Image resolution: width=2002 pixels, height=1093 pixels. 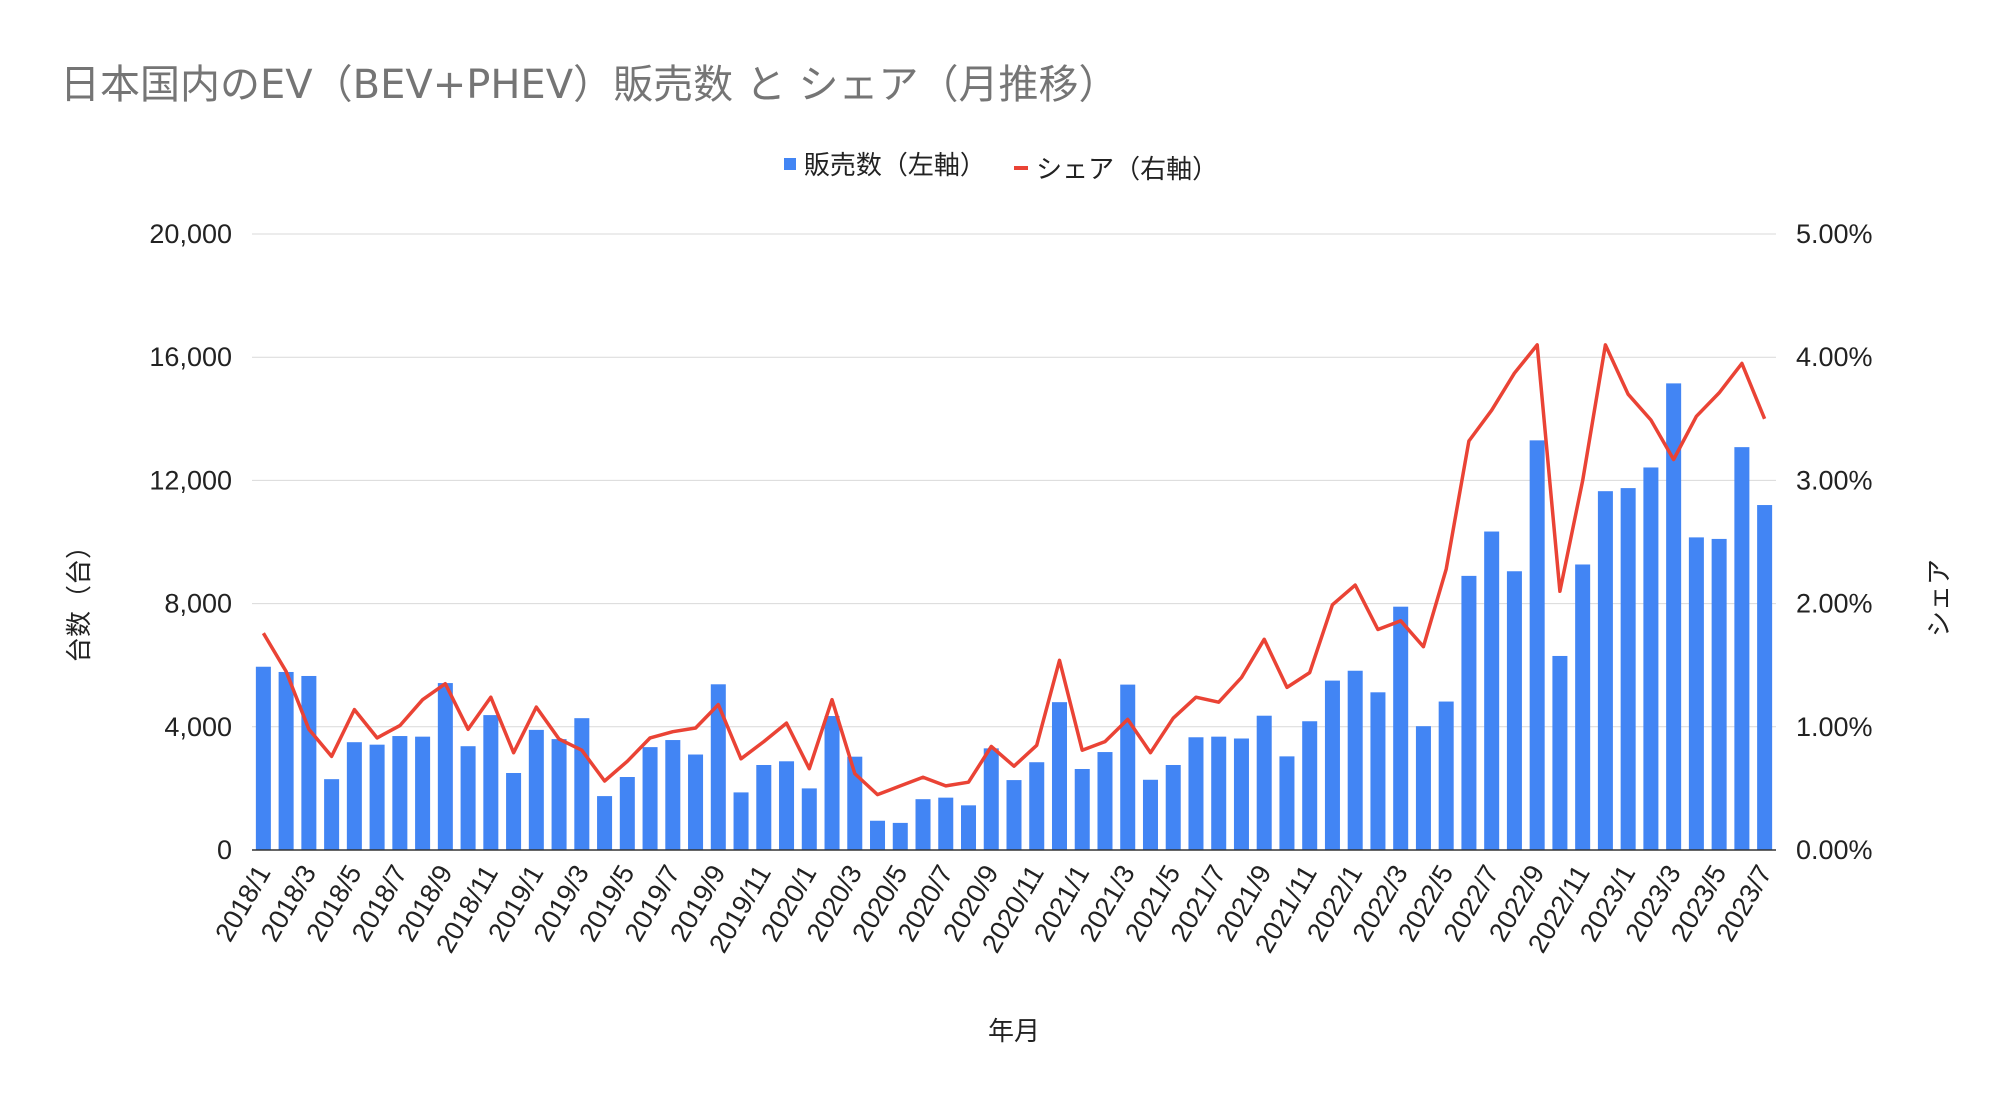 I want to click on y-right-tick-label: 2.00%, so click(x=1834, y=604).